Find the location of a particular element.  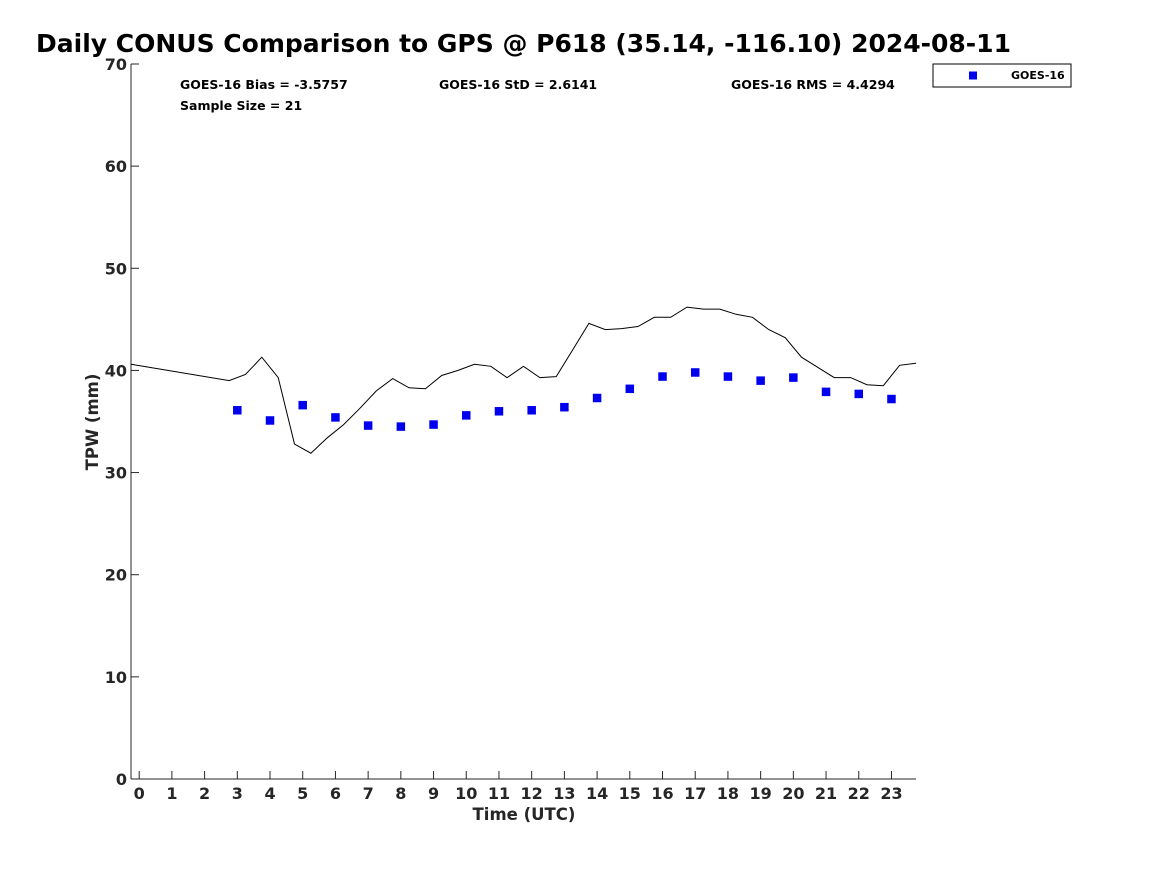

legend: GOES-16 is located at coordinates (1002, 75).